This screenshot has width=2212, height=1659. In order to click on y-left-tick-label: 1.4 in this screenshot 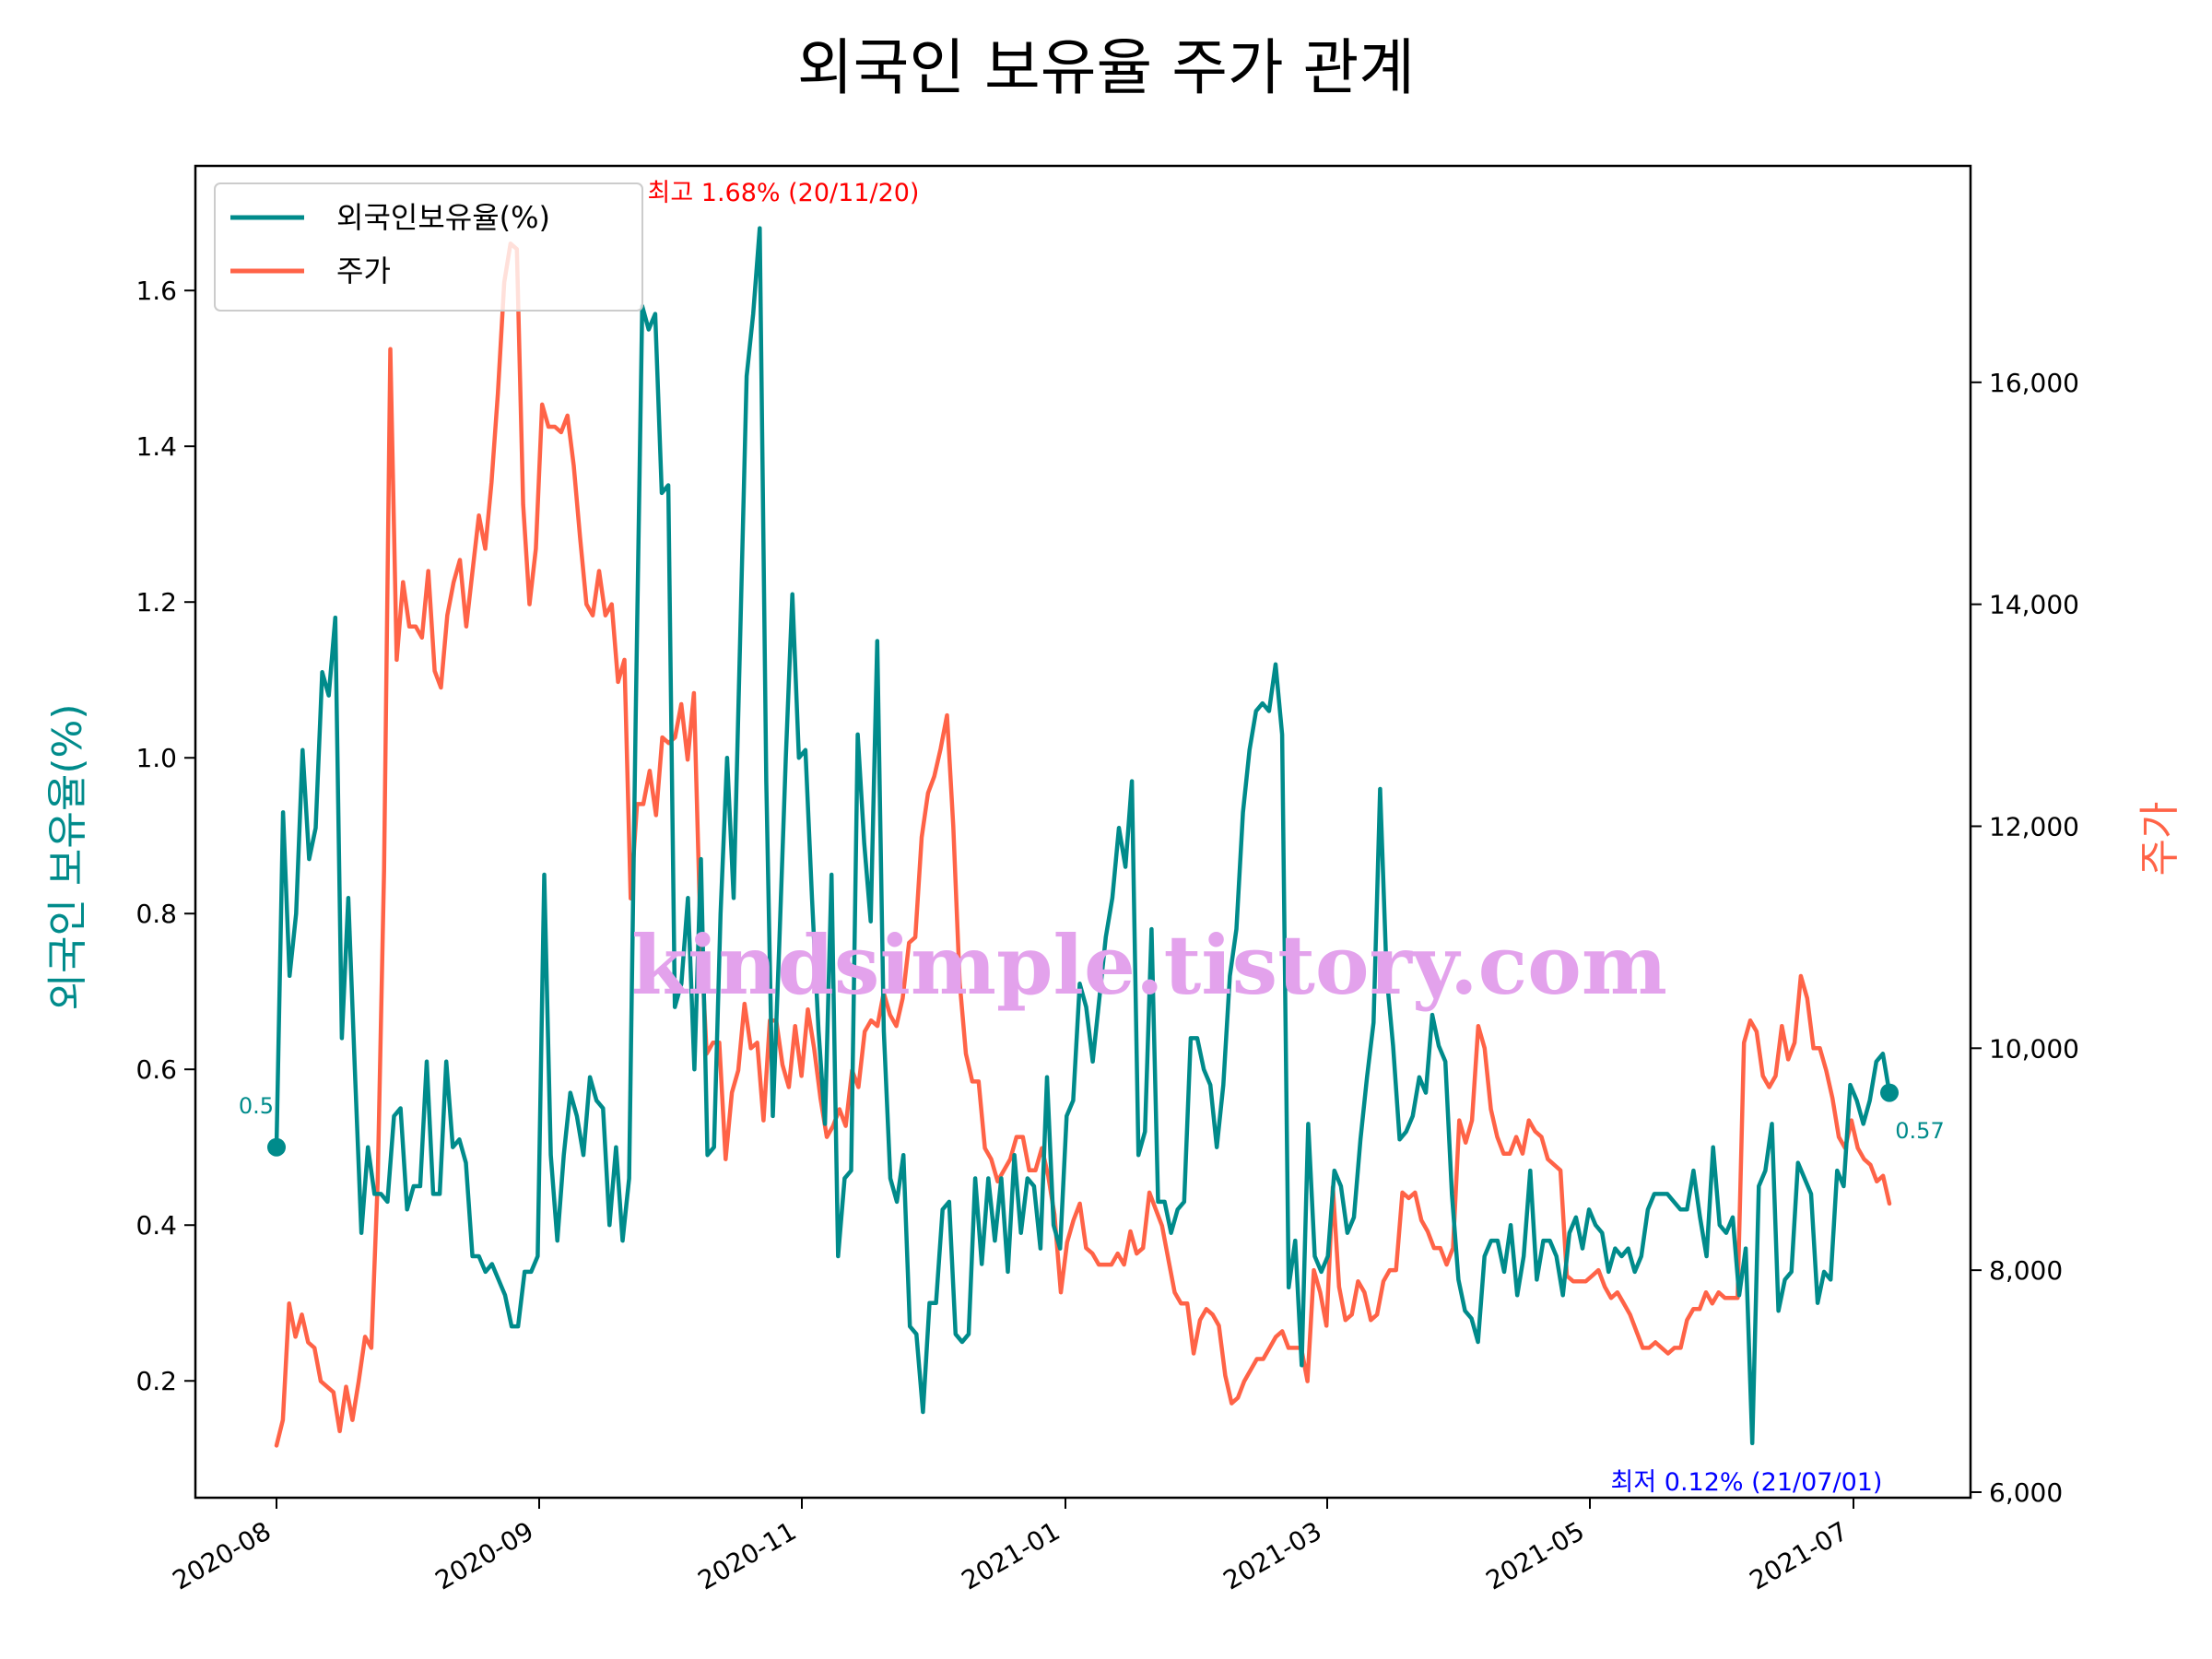, I will do `click(156, 446)`.